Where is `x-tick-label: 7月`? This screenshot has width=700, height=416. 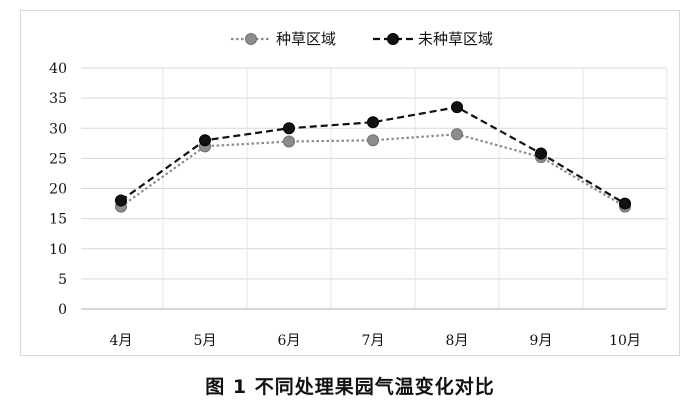 x-tick-label: 7月 is located at coordinates (373, 341).